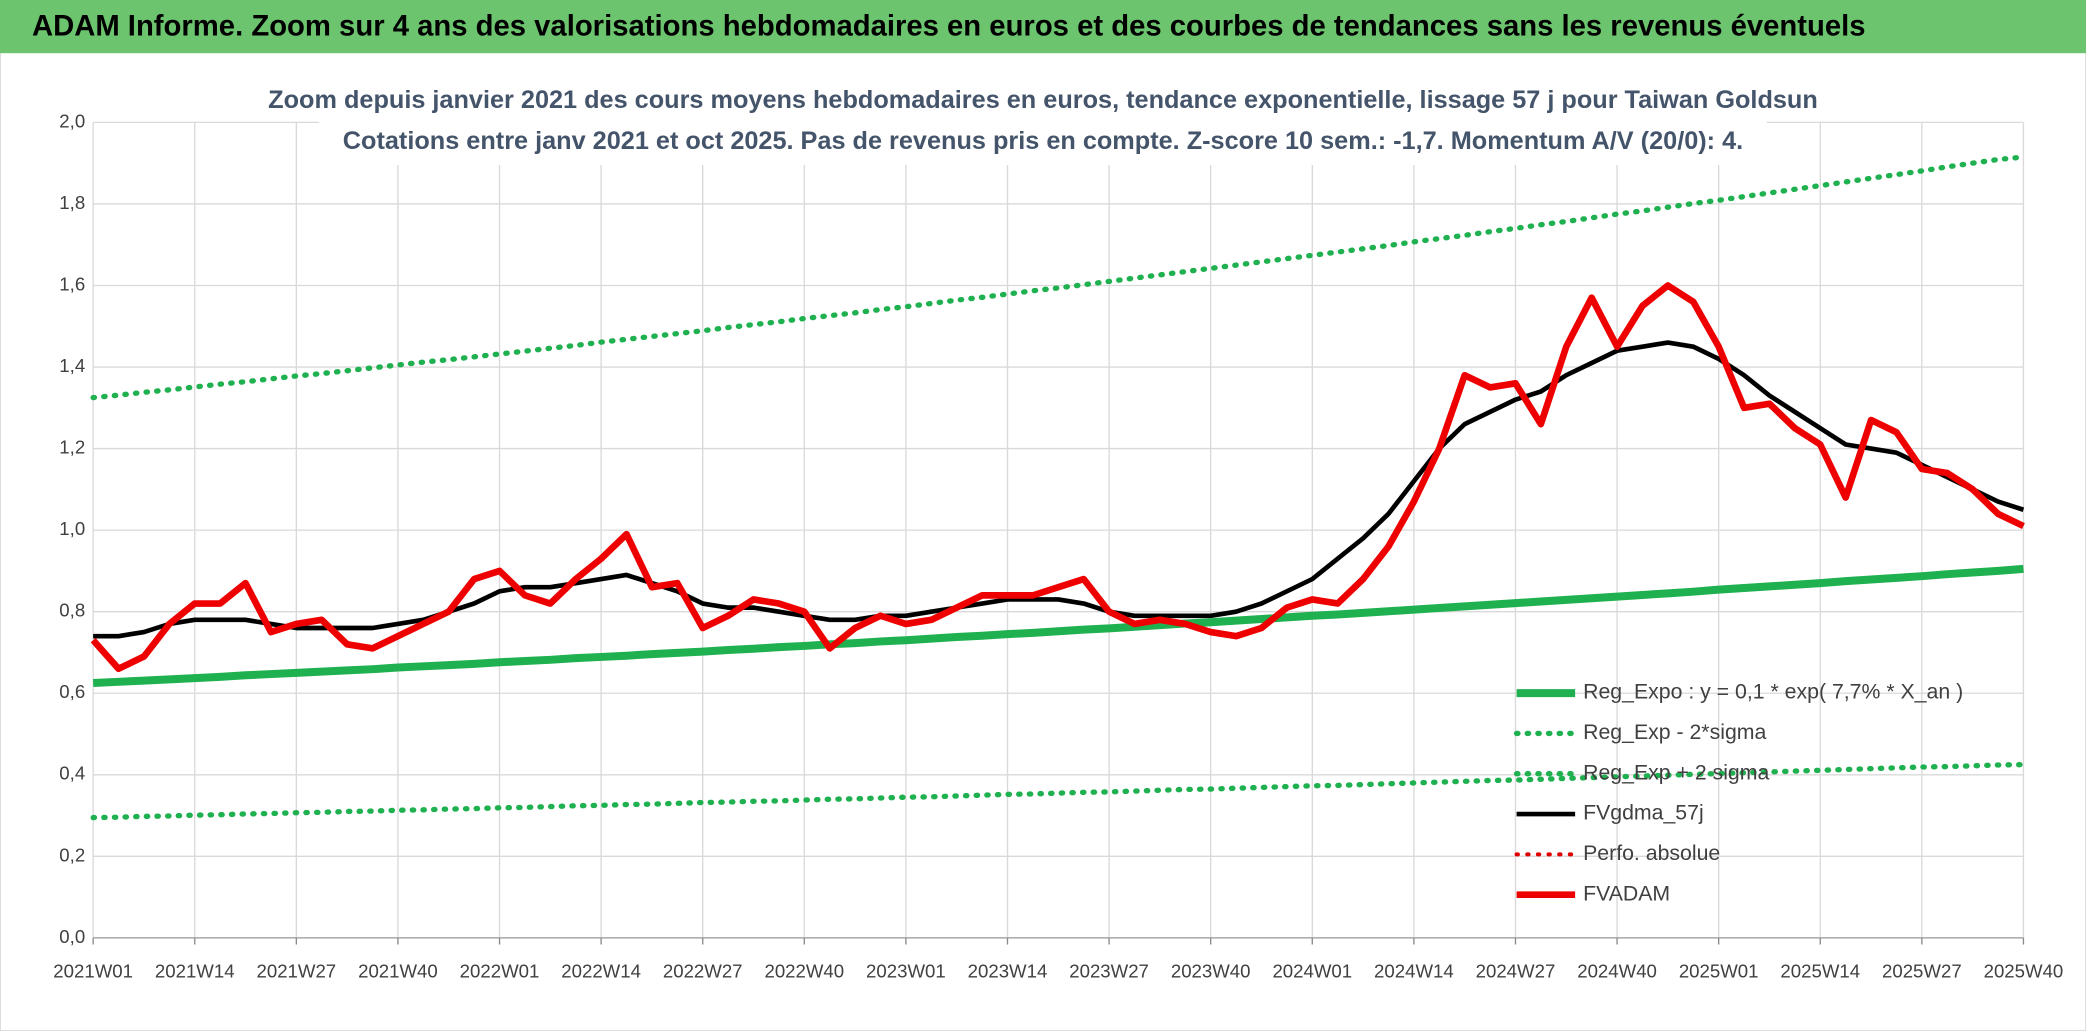 This screenshot has height=1036, width=2086. I want to click on legend-label: Reg_Expo : y = 0,1 * exp( 7,7% * X_an ), so click(1773, 692).